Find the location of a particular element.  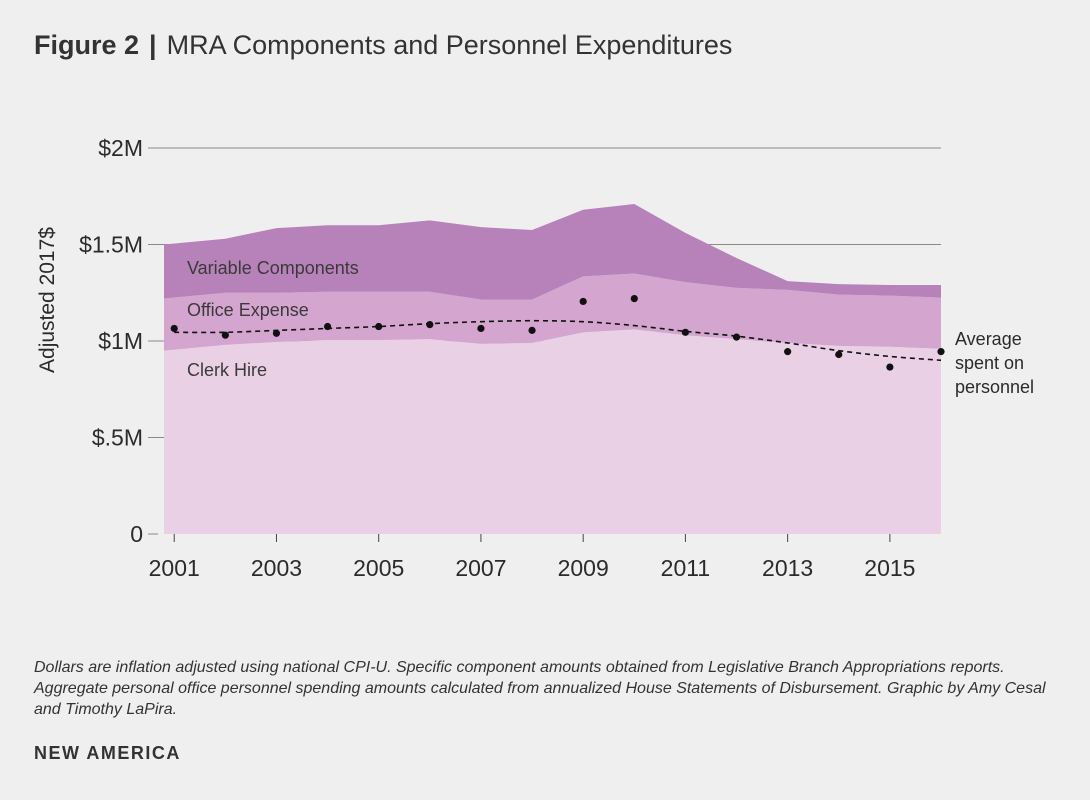

y-tick-label: 0 is located at coordinates (136, 534).